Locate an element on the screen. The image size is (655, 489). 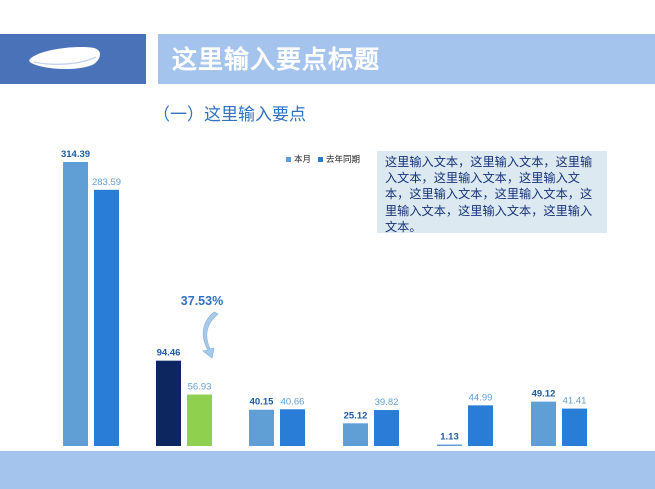
chart-legend: 本月 去年同期 is located at coordinates (323, 159).